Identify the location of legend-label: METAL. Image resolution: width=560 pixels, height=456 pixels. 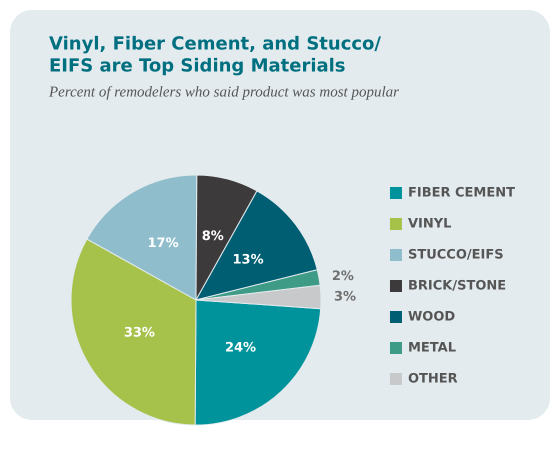
(432, 348).